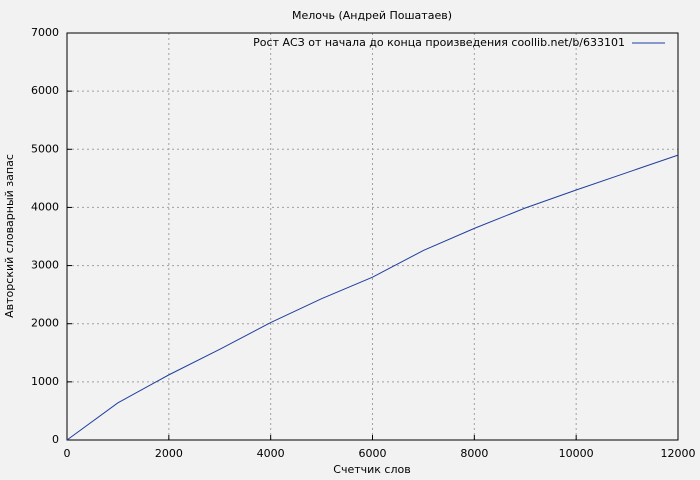  Describe the element at coordinates (45, 381) in the screenshot. I see `y-tick-label: 1000` at that location.